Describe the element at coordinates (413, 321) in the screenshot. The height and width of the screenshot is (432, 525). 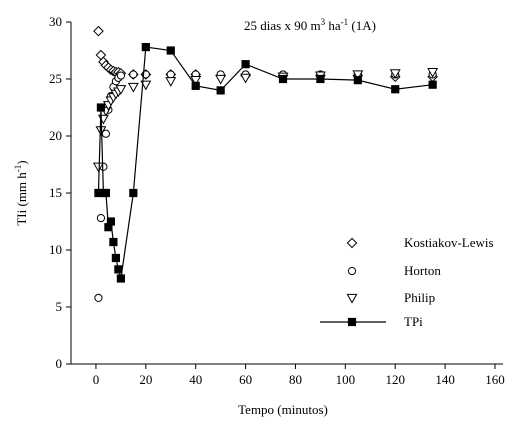
I see `legend-label: TPi` at that location.